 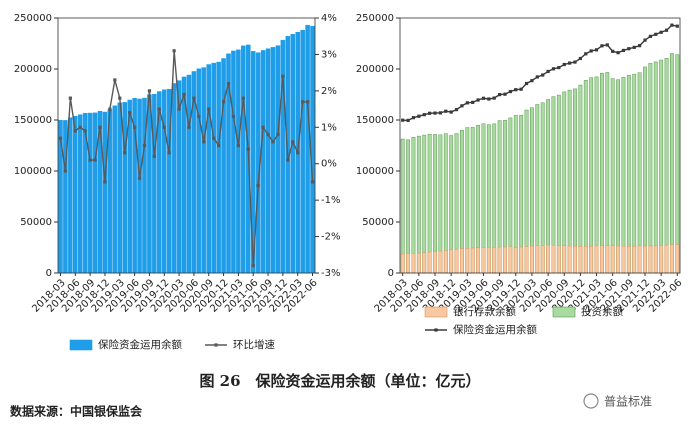 What do you see at coordinates (329, 164) in the screenshot?
I see `y2-tick-label: 0%` at bounding box center [329, 164].